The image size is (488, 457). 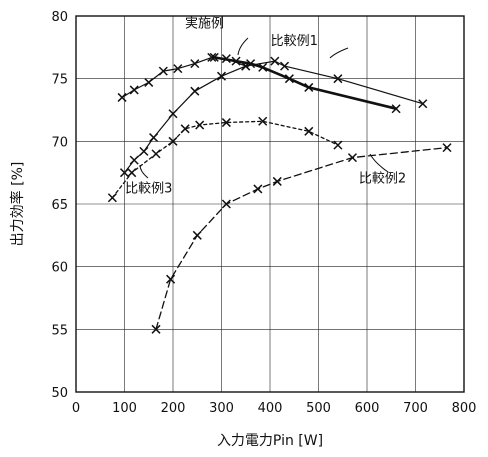 What do you see at coordinates (382, 179) in the screenshot?
I see `annotation-label: 比較例2` at bounding box center [382, 179].